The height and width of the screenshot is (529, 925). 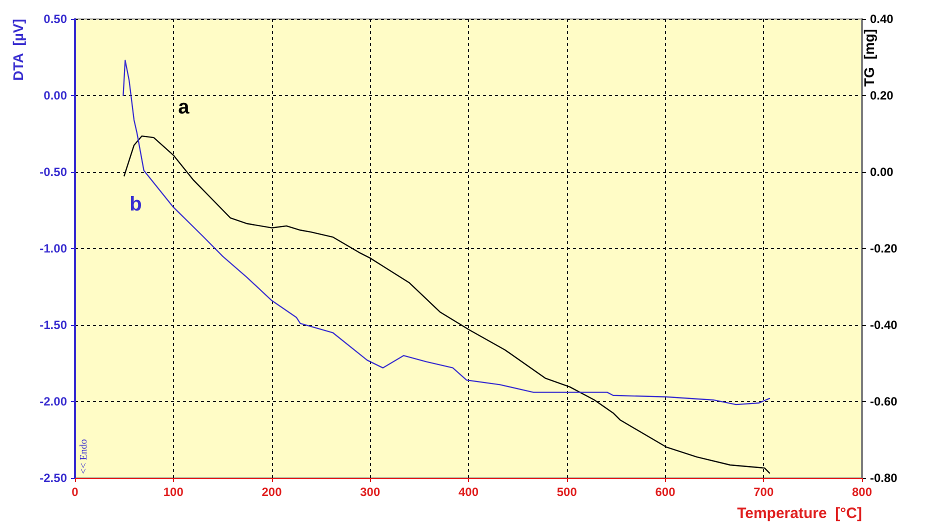 What do you see at coordinates (18, 50) in the screenshot?
I see `y-axis-title: DTA [µV]` at bounding box center [18, 50].